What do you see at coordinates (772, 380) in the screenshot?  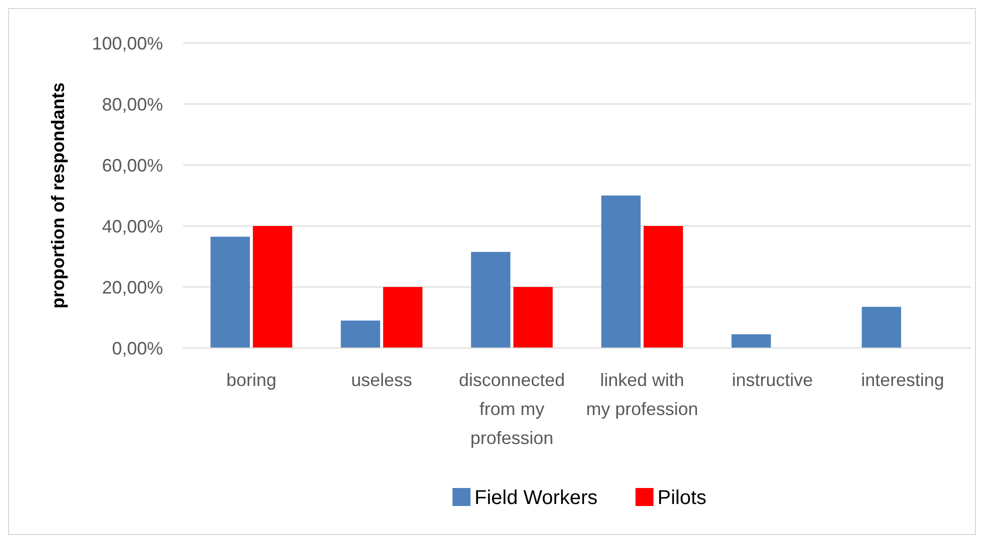 I see `x-tick-label: instructive` at bounding box center [772, 380].